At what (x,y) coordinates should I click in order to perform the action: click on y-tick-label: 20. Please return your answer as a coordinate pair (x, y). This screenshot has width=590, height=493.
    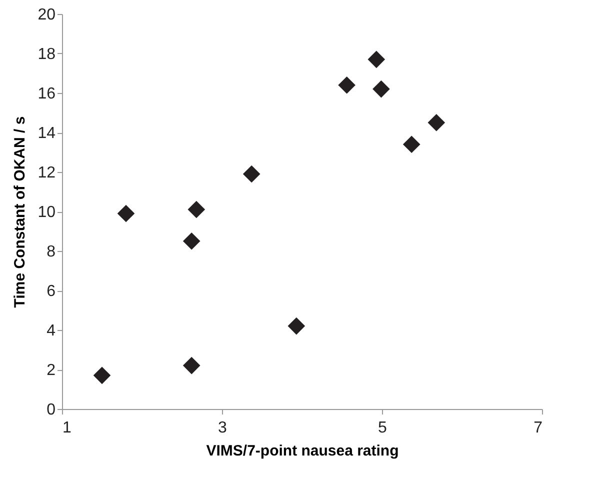
    Looking at the image, I should click on (47, 15).